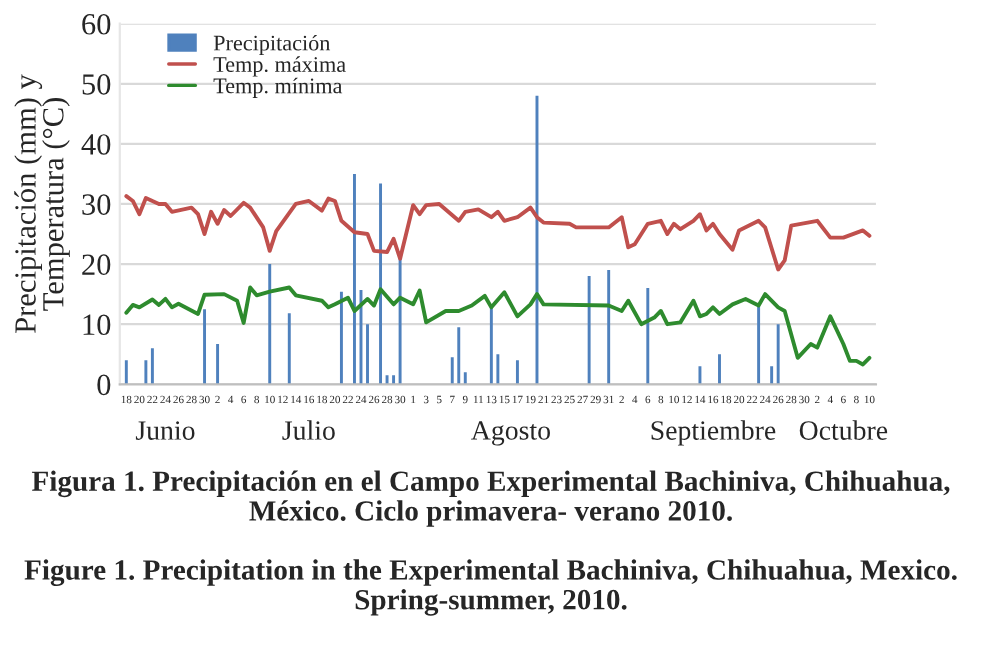 The width and height of the screenshot is (982, 658). I want to click on text: Junio, so click(165, 430).